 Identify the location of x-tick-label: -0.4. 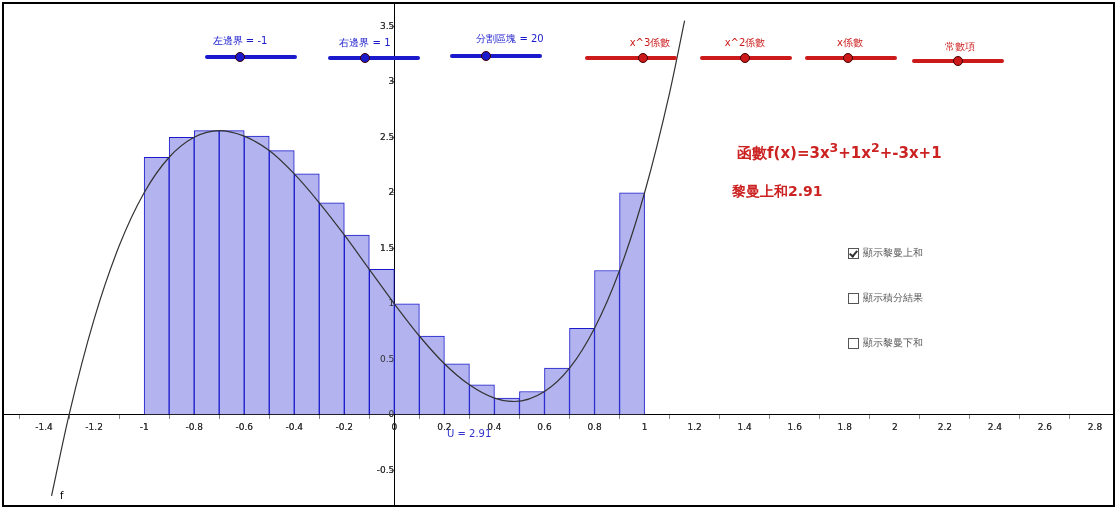
(294, 426).